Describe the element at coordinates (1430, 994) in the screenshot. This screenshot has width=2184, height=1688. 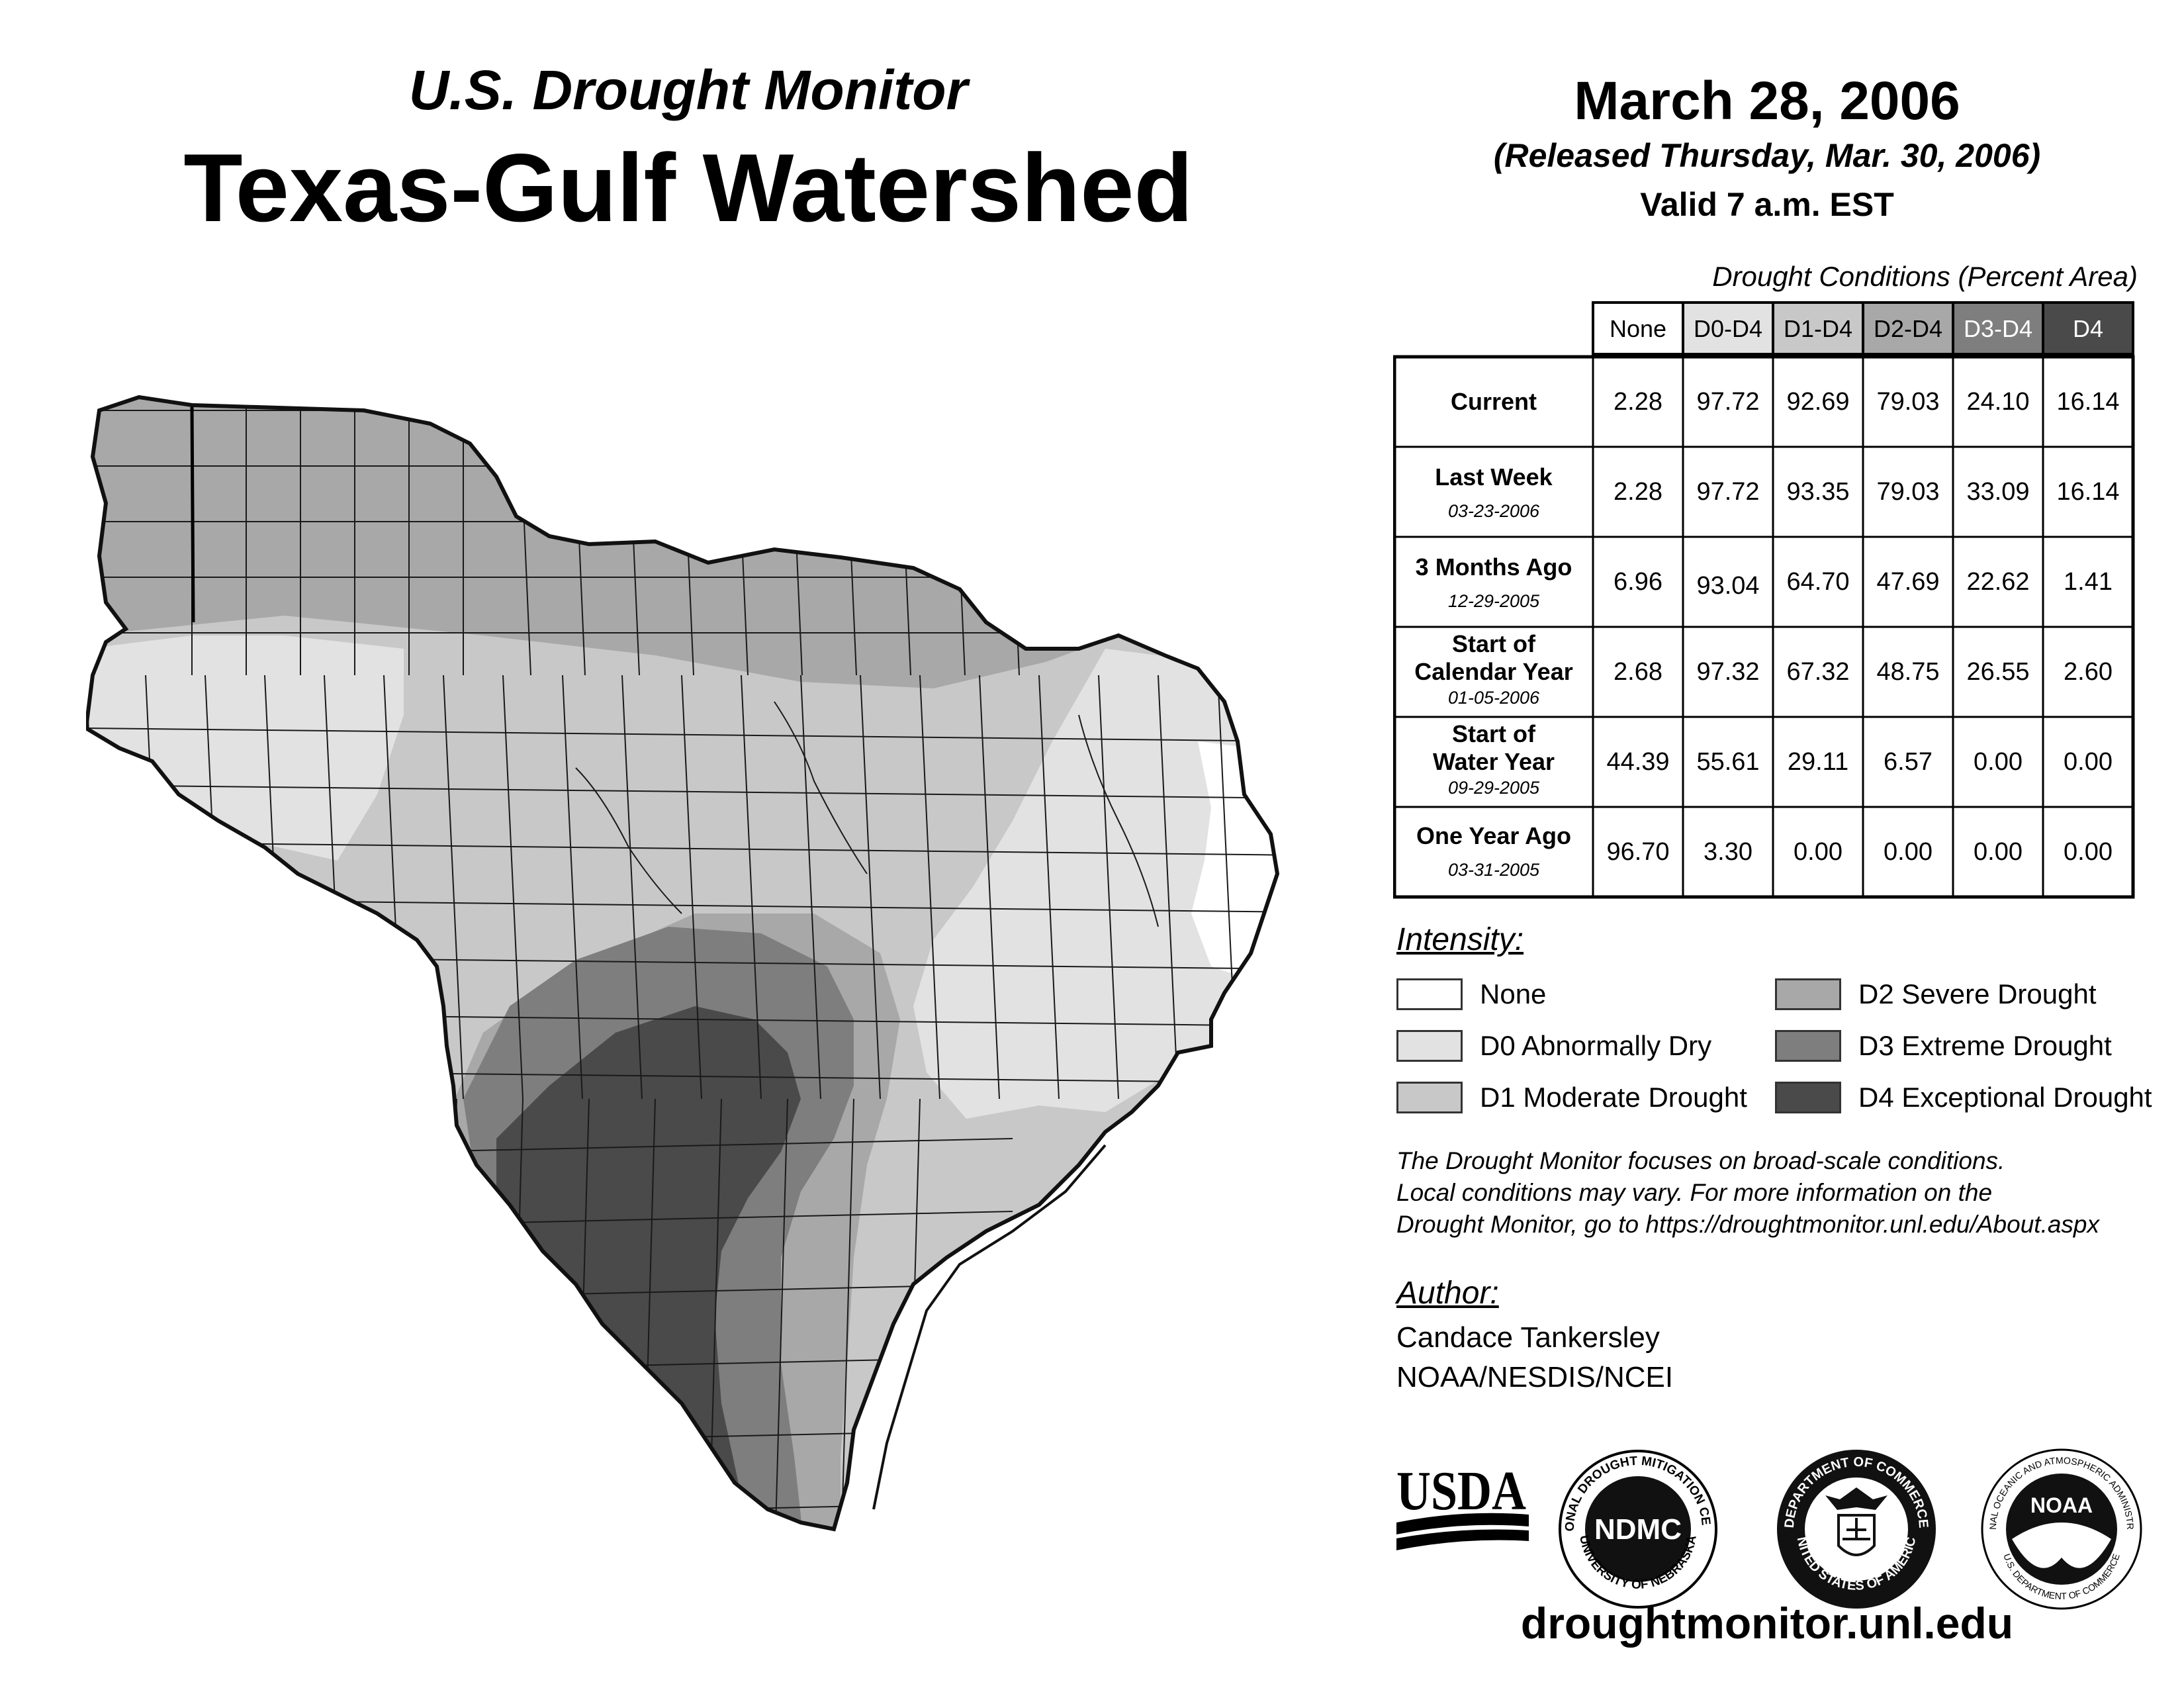
I see `legend-swatch-none` at that location.